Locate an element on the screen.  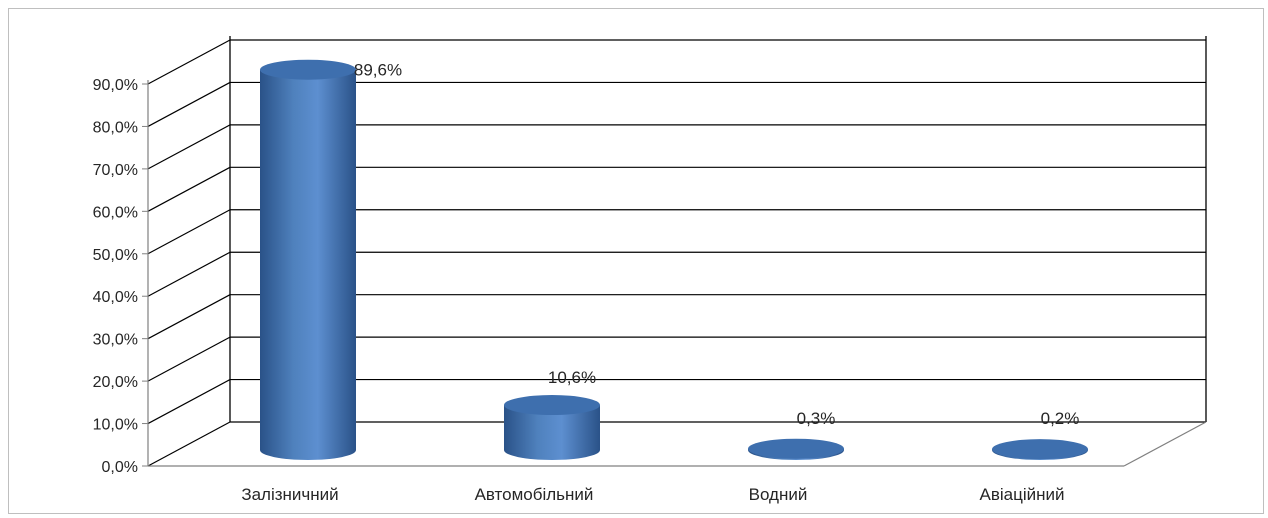
y-tick-label: 80,0% is located at coordinates (115, 127).